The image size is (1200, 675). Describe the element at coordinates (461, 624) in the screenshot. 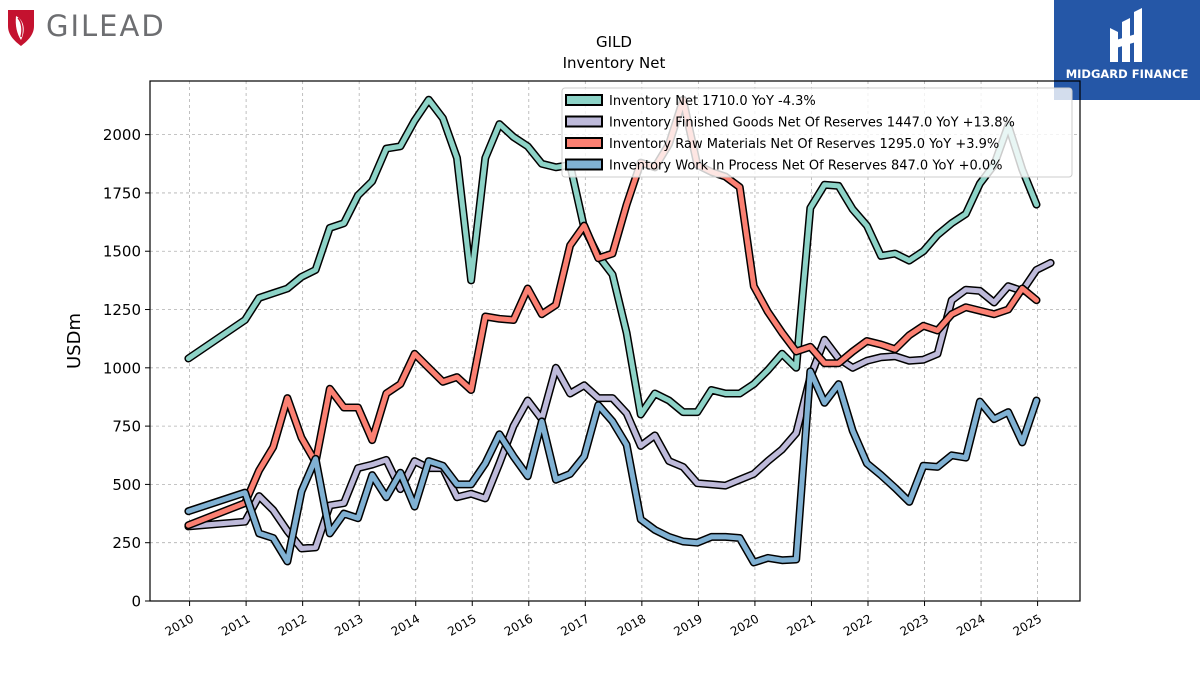

I see `x-tick-label: 2015` at that location.